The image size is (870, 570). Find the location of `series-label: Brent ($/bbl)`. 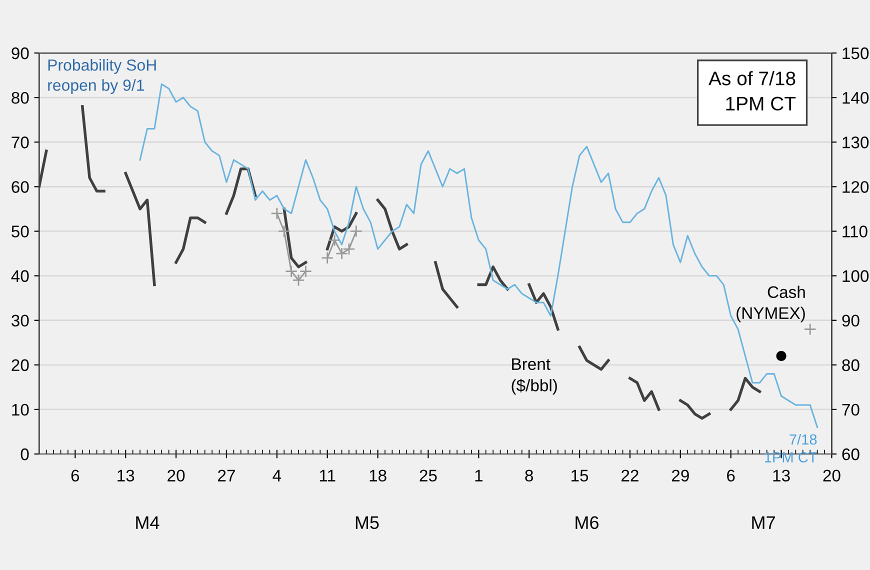

series-label: Brent ($/bbl) is located at coordinates (534, 376).